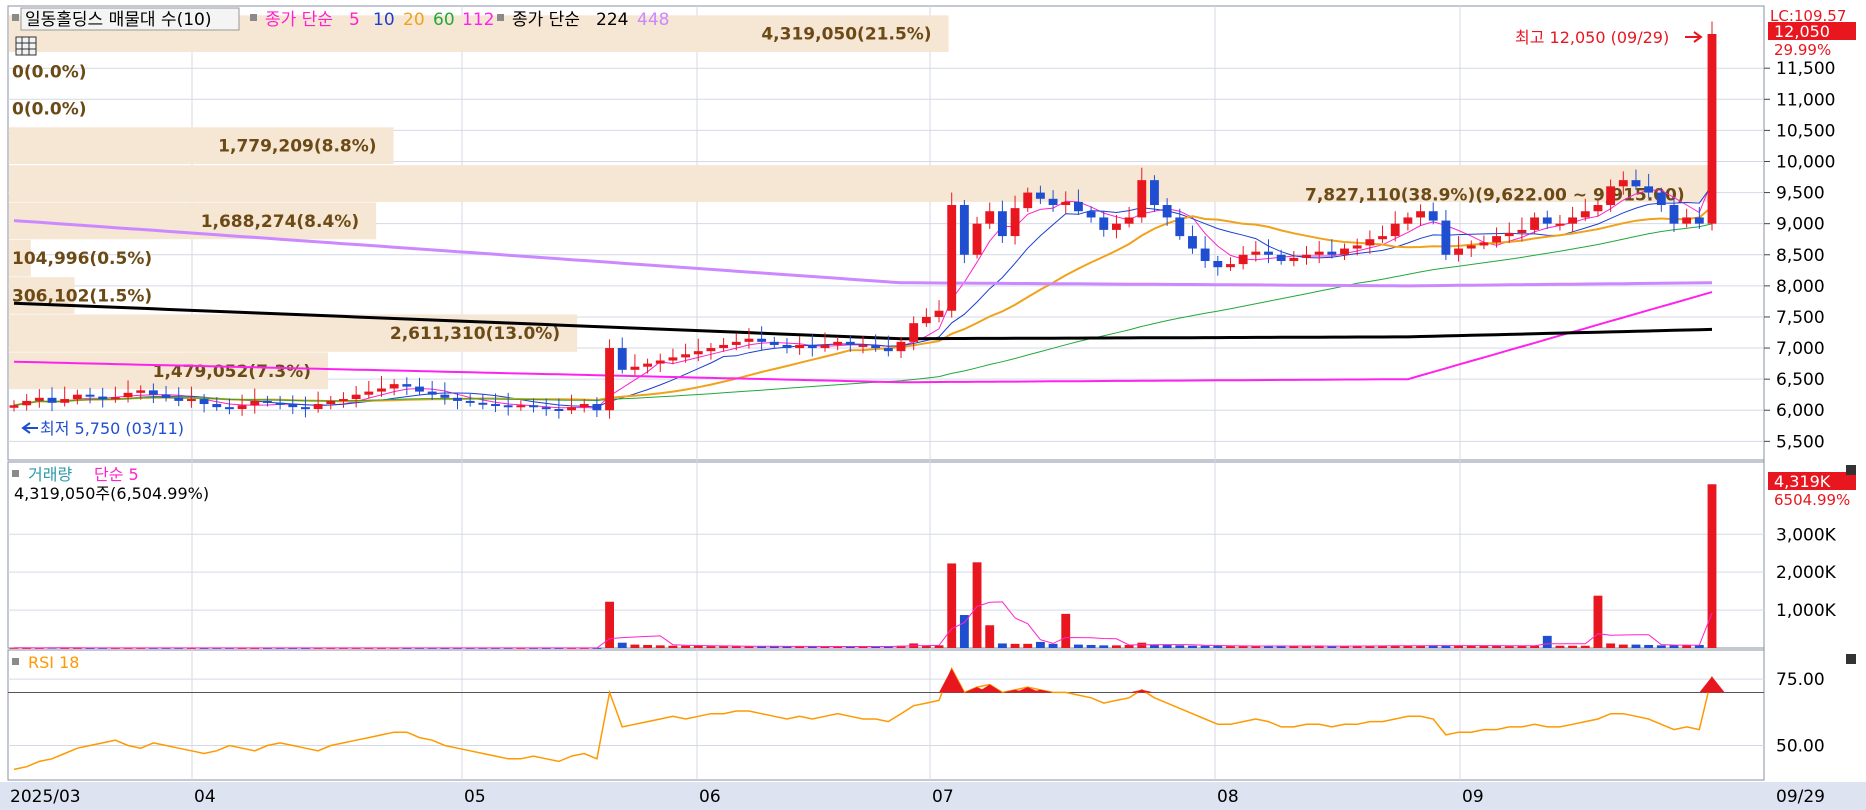 The width and height of the screenshot is (1866, 810). I want to click on legend-ma-112: 112, so click(478, 20).